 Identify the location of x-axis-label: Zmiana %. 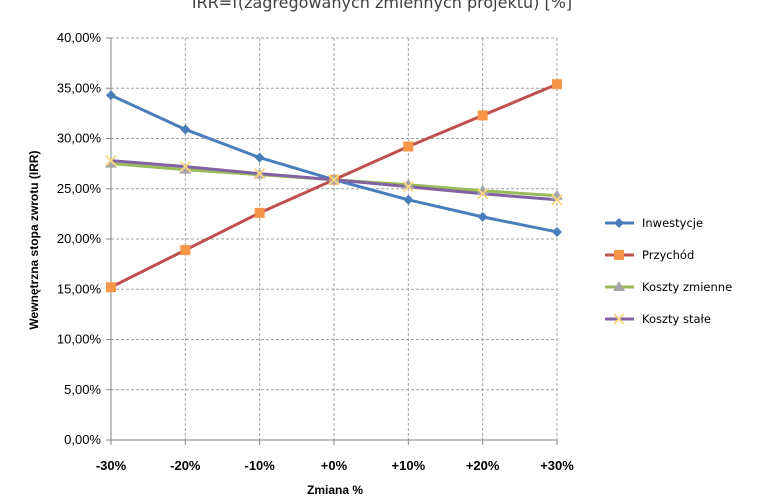
(335, 489).